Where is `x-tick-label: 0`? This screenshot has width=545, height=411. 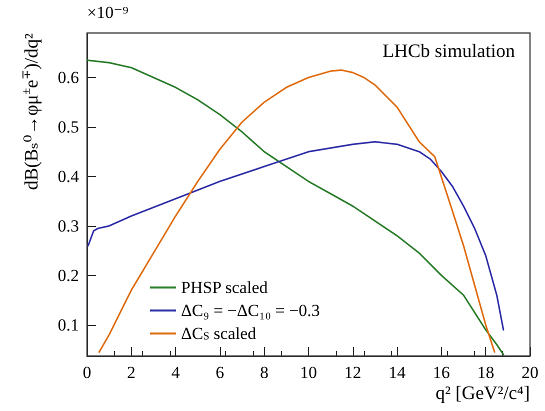 x-tick-label: 0 is located at coordinates (87, 372).